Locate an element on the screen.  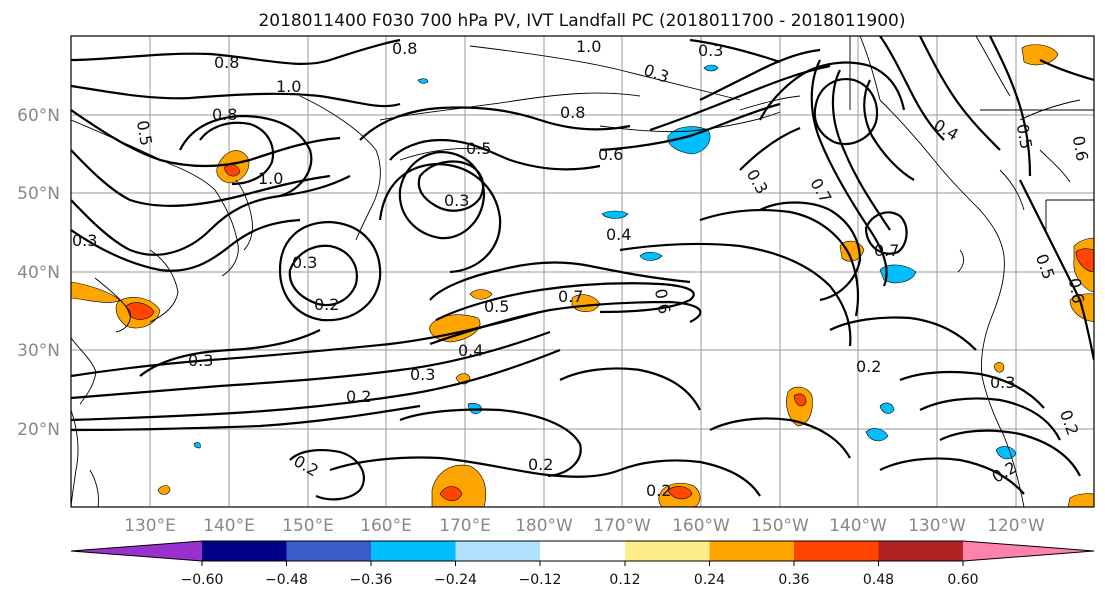
colorbar-tick-label: 0.60 is located at coordinates (962, 580).